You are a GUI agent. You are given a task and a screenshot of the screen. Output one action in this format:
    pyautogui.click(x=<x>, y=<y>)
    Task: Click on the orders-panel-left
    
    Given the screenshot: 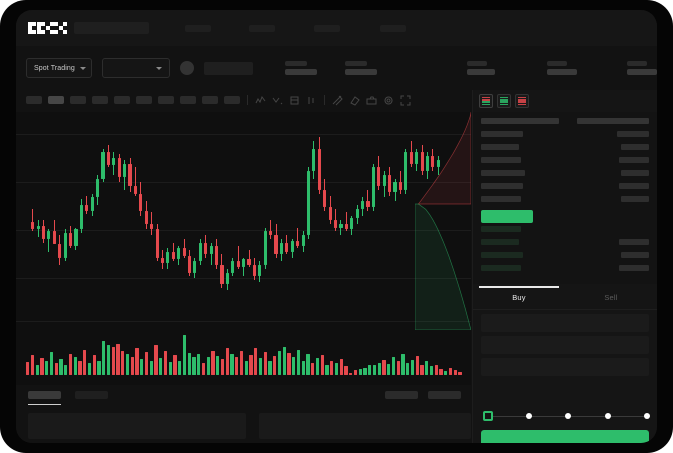 What is the action you would take?
    pyautogui.click(x=137, y=426)
    